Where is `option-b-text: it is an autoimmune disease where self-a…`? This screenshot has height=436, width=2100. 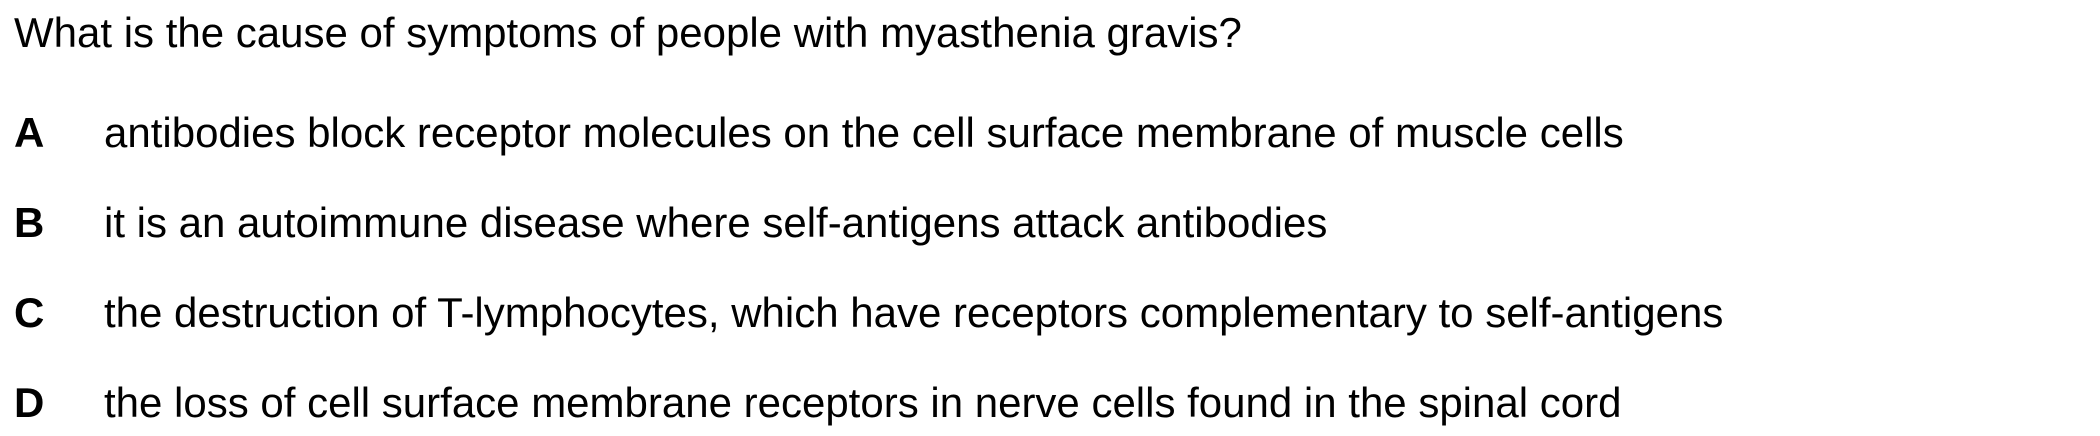 option-b-text: it is an autoimmune disease where self-a… is located at coordinates (716, 222).